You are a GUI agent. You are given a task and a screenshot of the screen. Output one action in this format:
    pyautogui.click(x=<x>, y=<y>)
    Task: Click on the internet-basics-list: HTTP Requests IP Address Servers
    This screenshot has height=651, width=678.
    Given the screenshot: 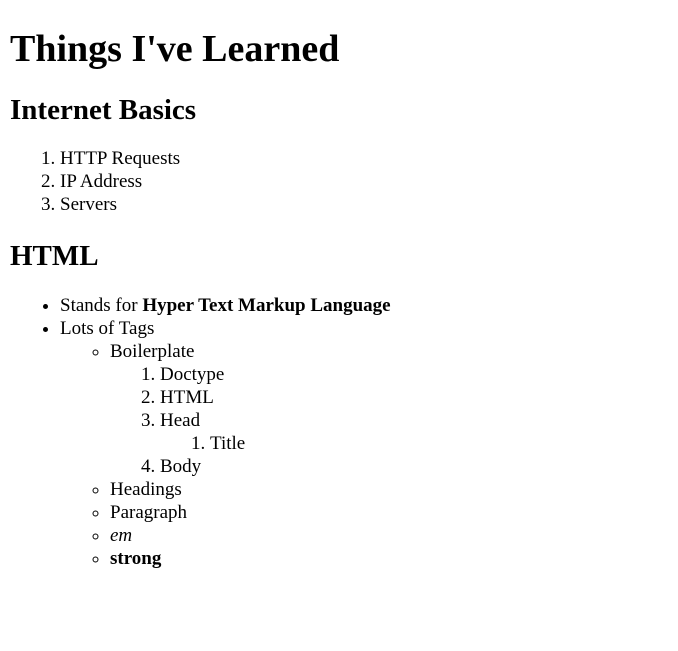 What is the action you would take?
    pyautogui.click(x=339, y=181)
    